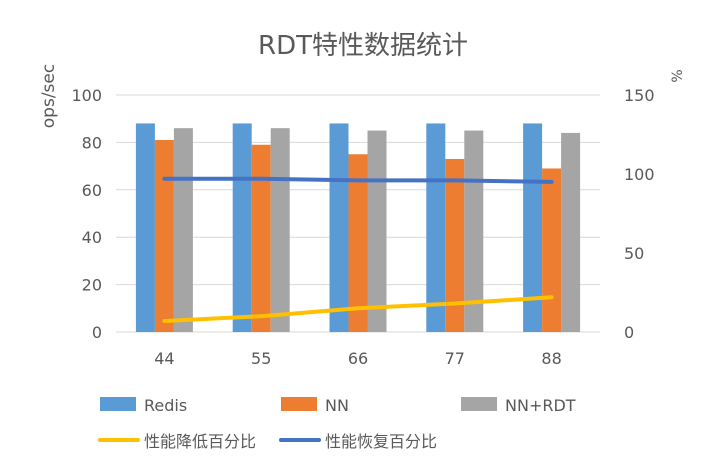 The image size is (726, 472). Describe the element at coordinates (639, 95) in the screenshot. I see `y2-tick-label: 150` at that location.